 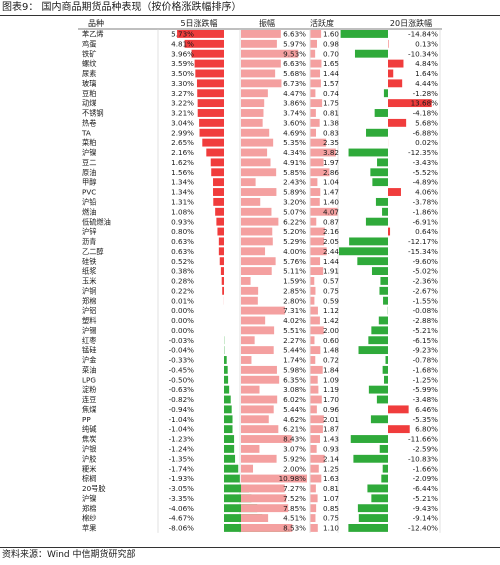 What do you see at coordinates (182, 103) in the screenshot?
I see `change-5d-label: 3.22%` at bounding box center [182, 103].